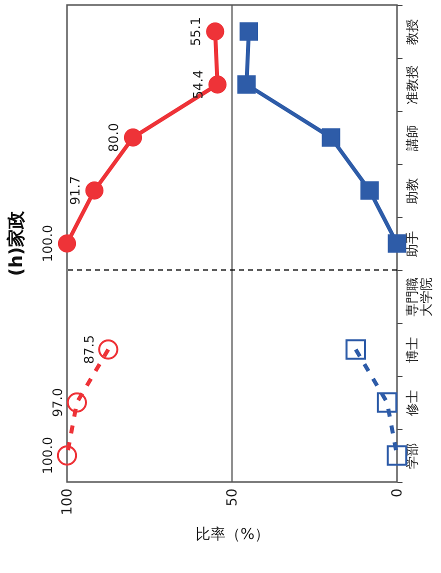 This screenshot has width=441, height=573. What do you see at coordinates (398, 493) in the screenshot?
I see `x-tick-label: 0` at bounding box center [398, 493].